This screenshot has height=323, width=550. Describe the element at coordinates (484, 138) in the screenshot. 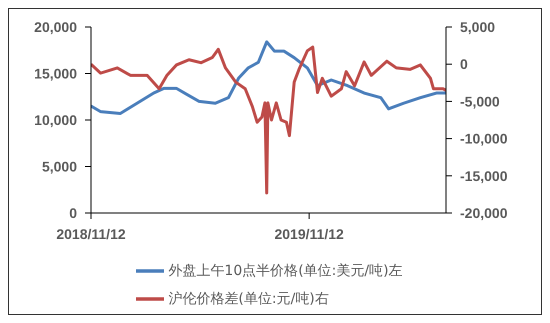

I see `y2-tick-label: -10,000` at that location.